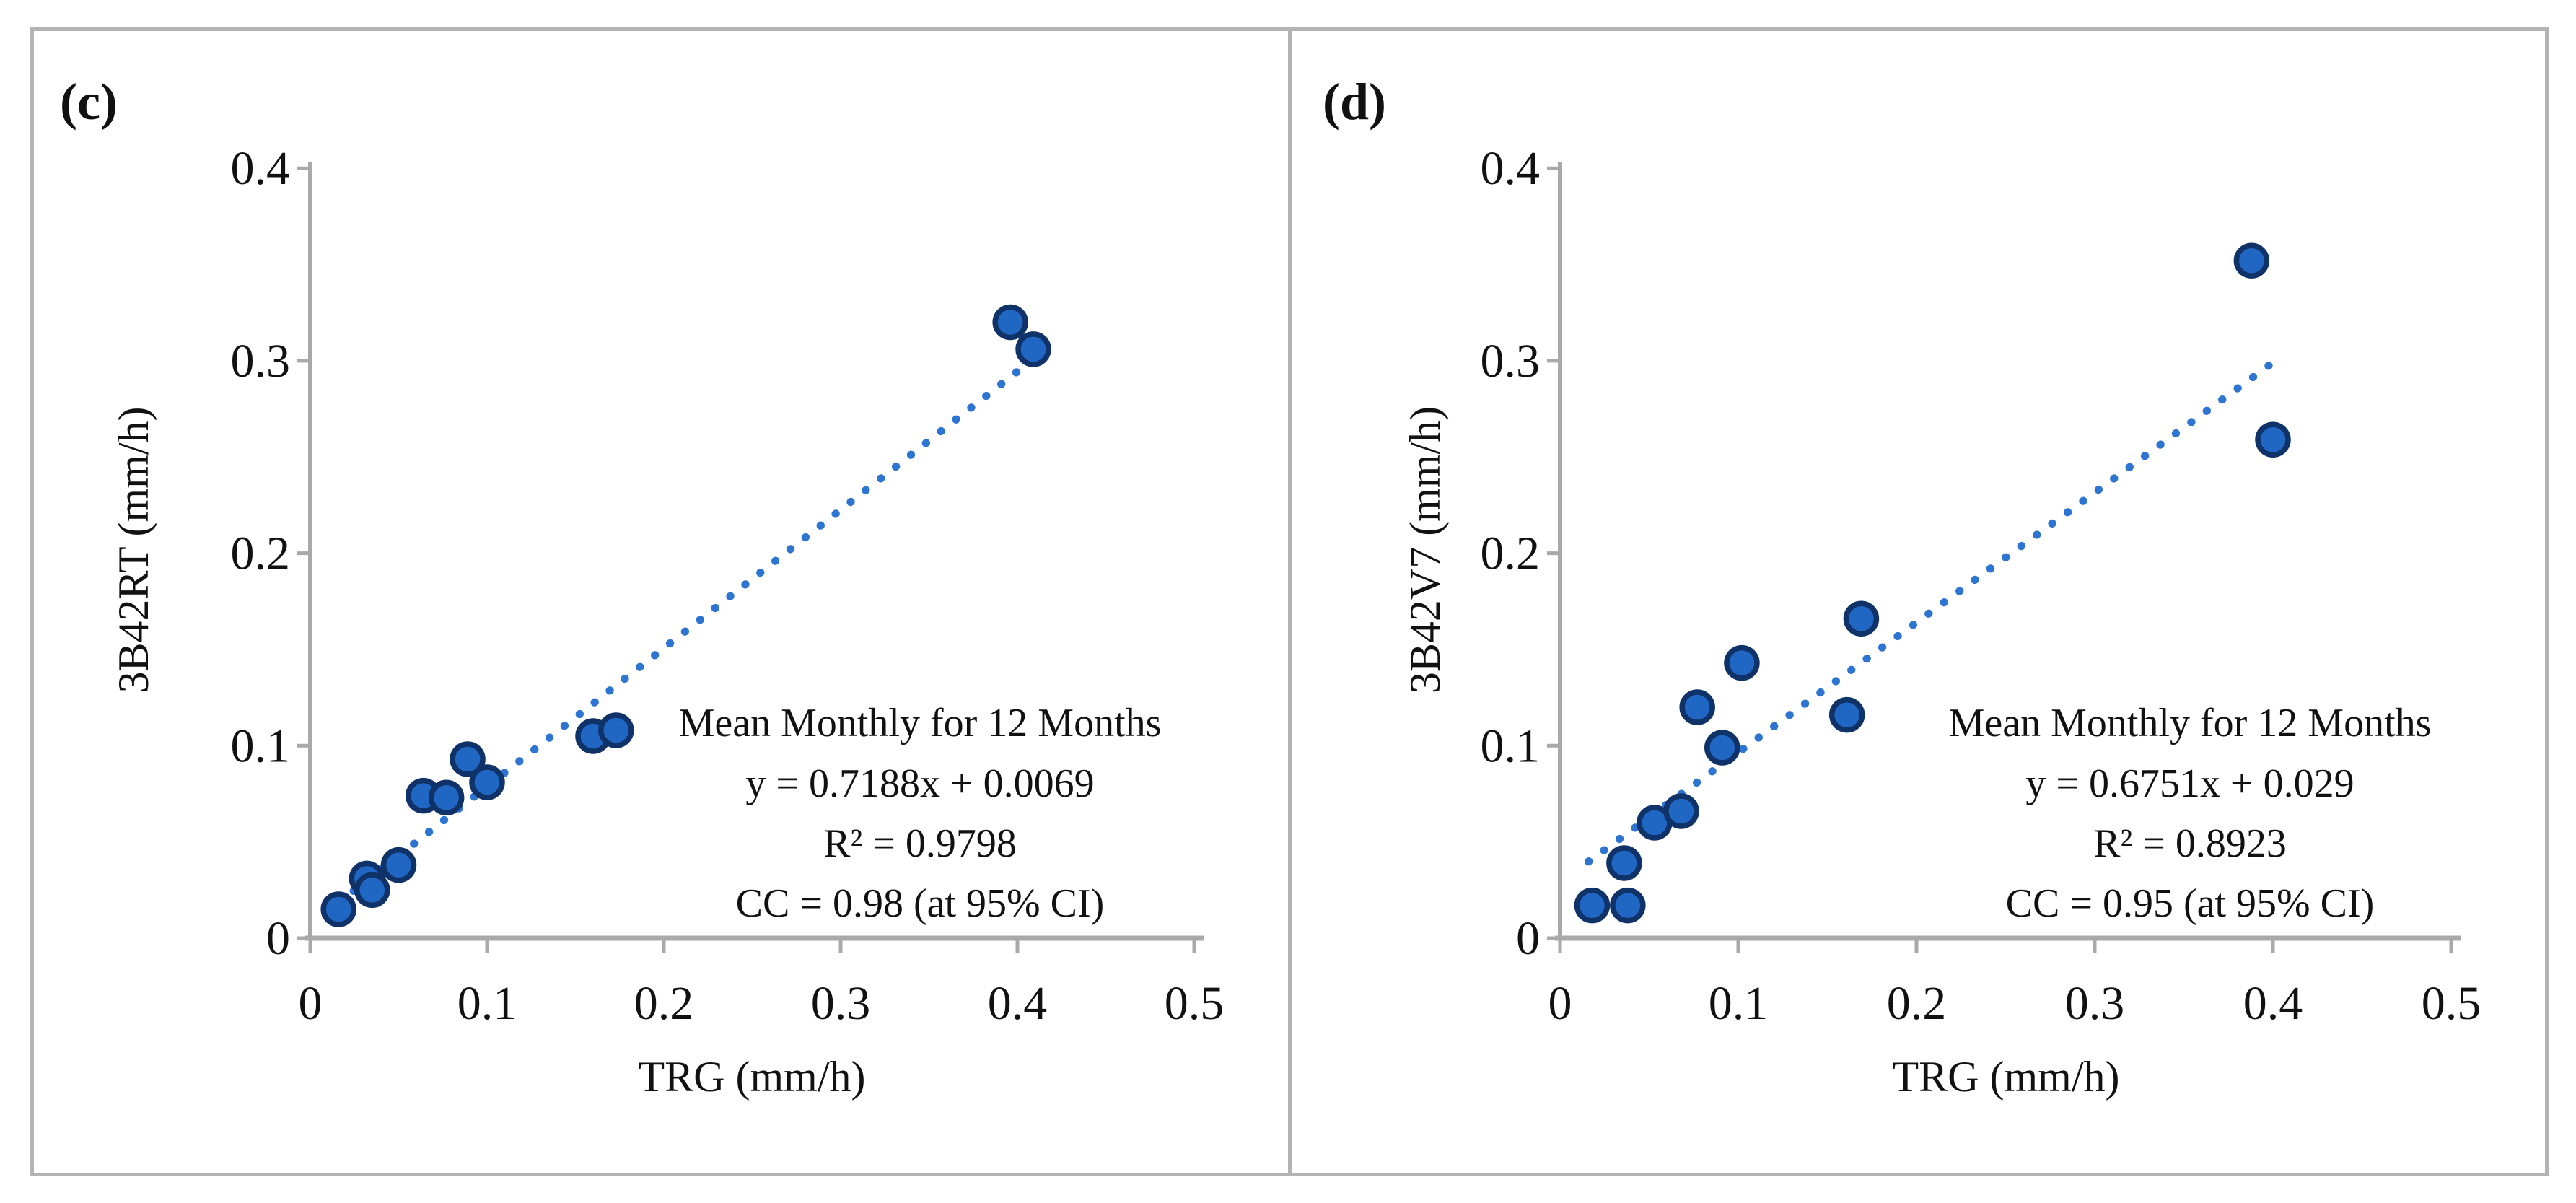  Describe the element at coordinates (1354, 102) in the screenshot. I see `panel-label: (d)` at that location.